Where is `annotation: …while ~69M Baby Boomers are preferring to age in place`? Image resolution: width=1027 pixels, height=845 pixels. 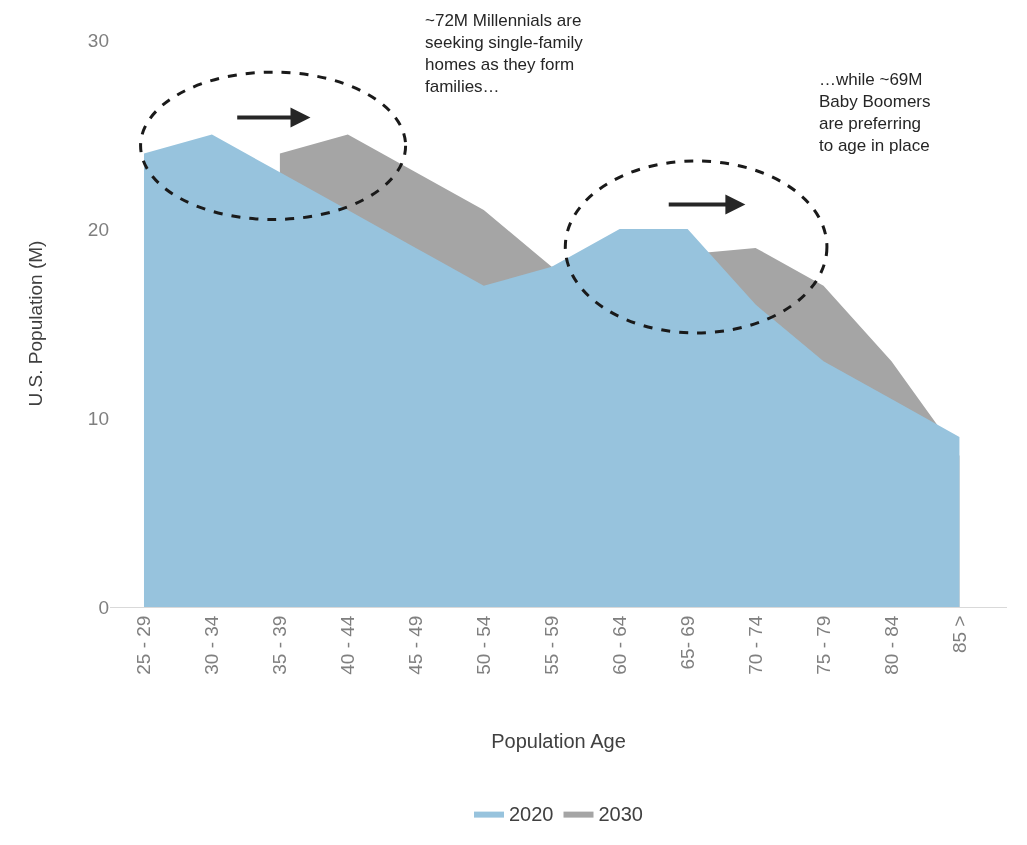
annotation: …while ~69M Baby Boomers are preferring to age in place is located at coordinates (875, 113).